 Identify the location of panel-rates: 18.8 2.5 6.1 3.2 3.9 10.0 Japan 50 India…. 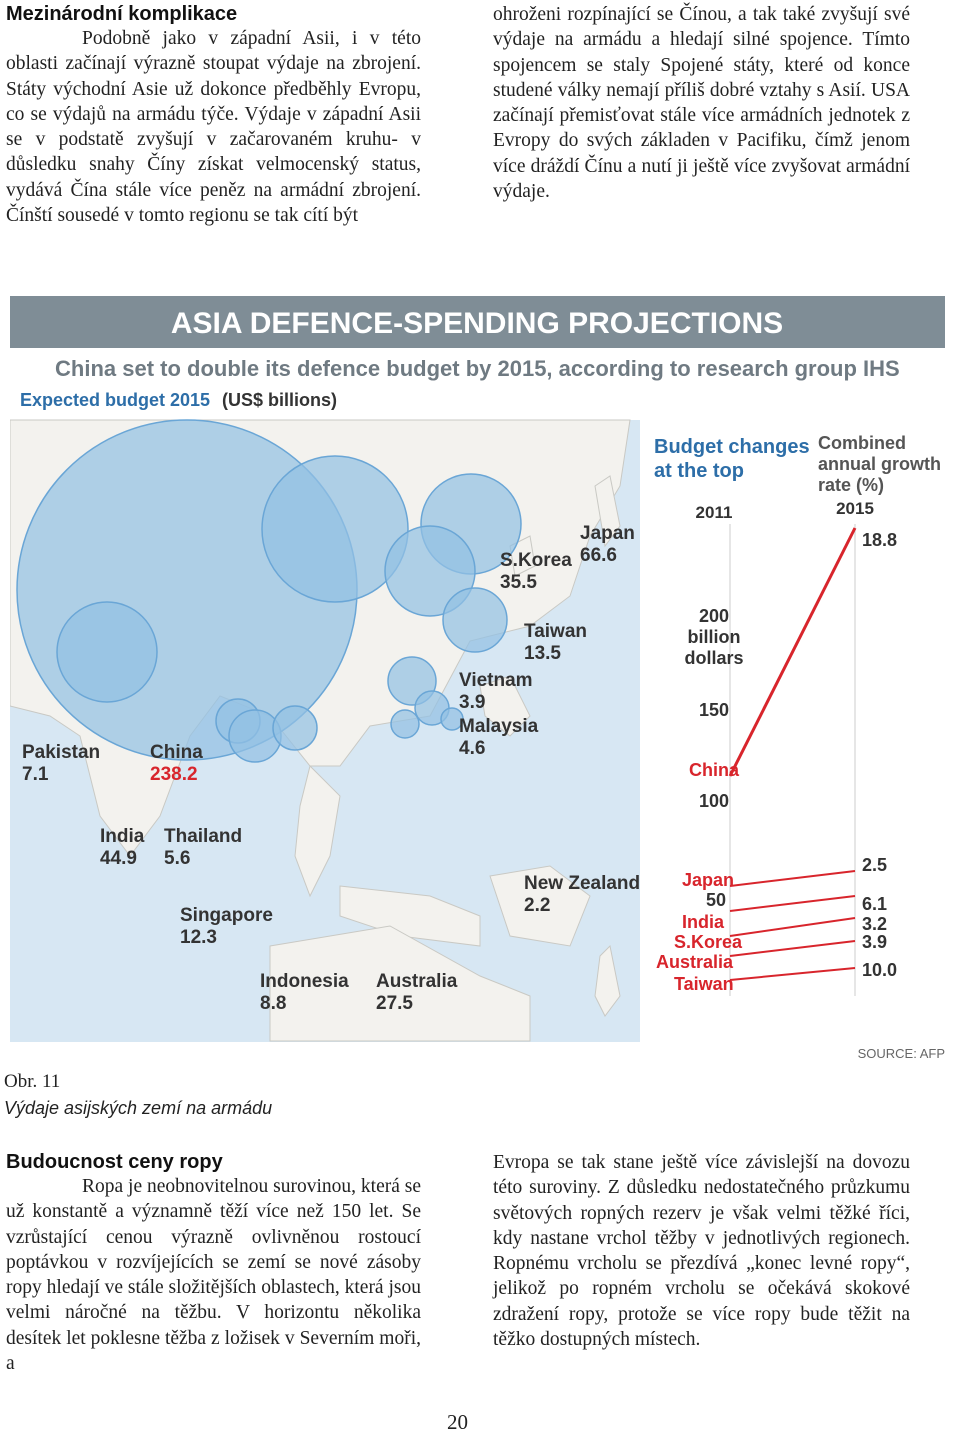
(776, 762).